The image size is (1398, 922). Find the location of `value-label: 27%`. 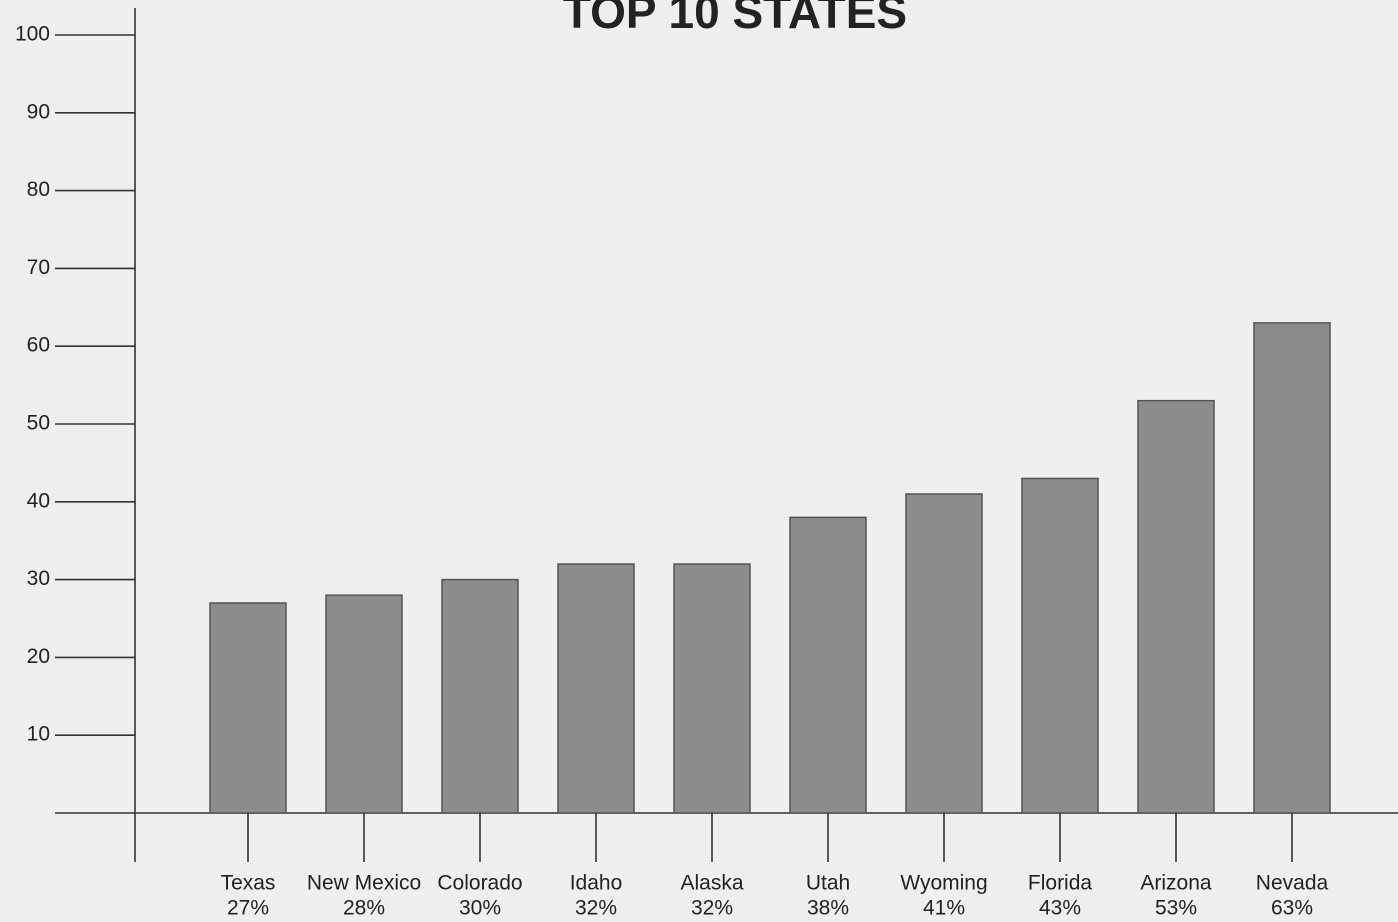

value-label: 27% is located at coordinates (248, 908).